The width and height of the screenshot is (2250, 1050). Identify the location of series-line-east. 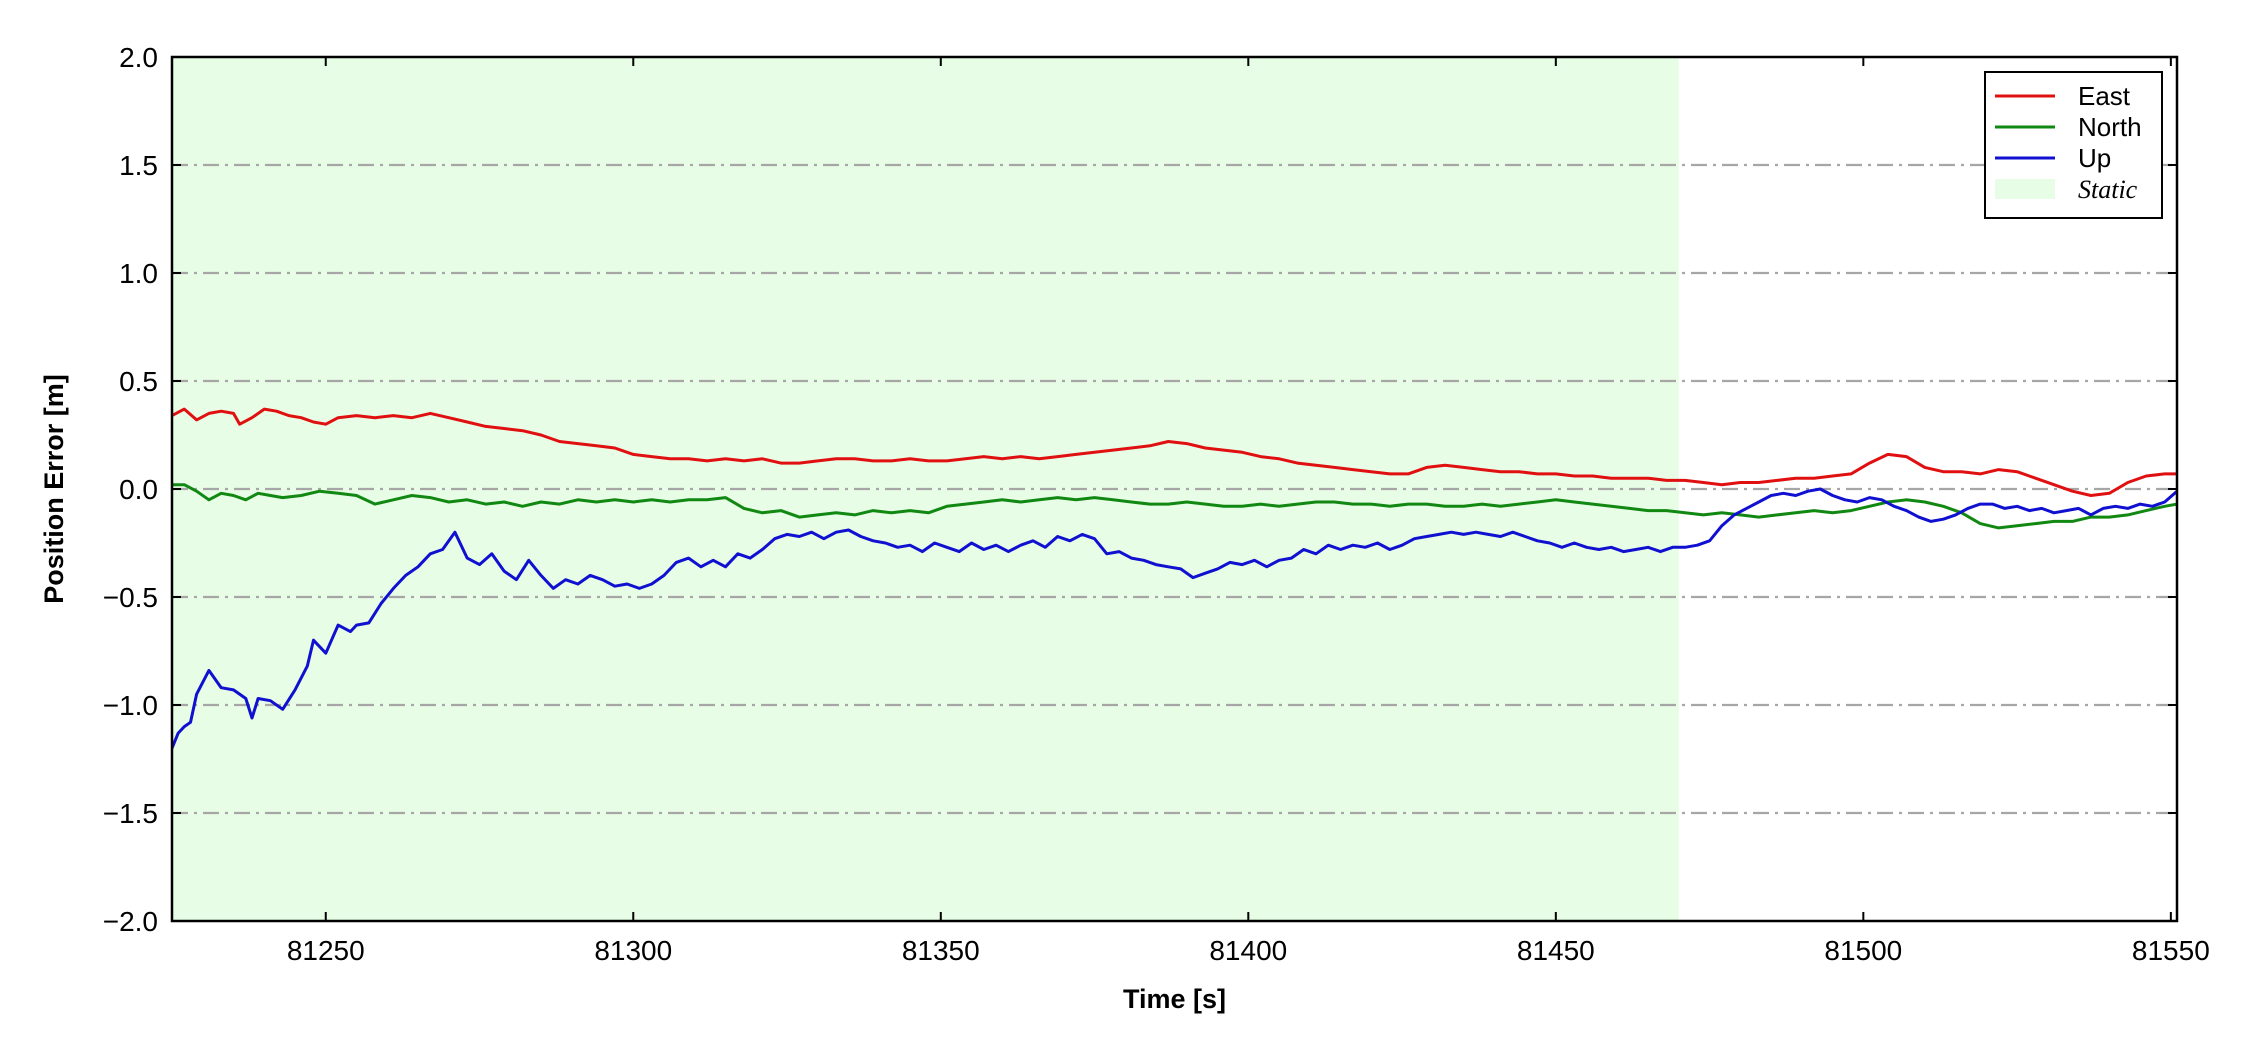
(1174, 452).